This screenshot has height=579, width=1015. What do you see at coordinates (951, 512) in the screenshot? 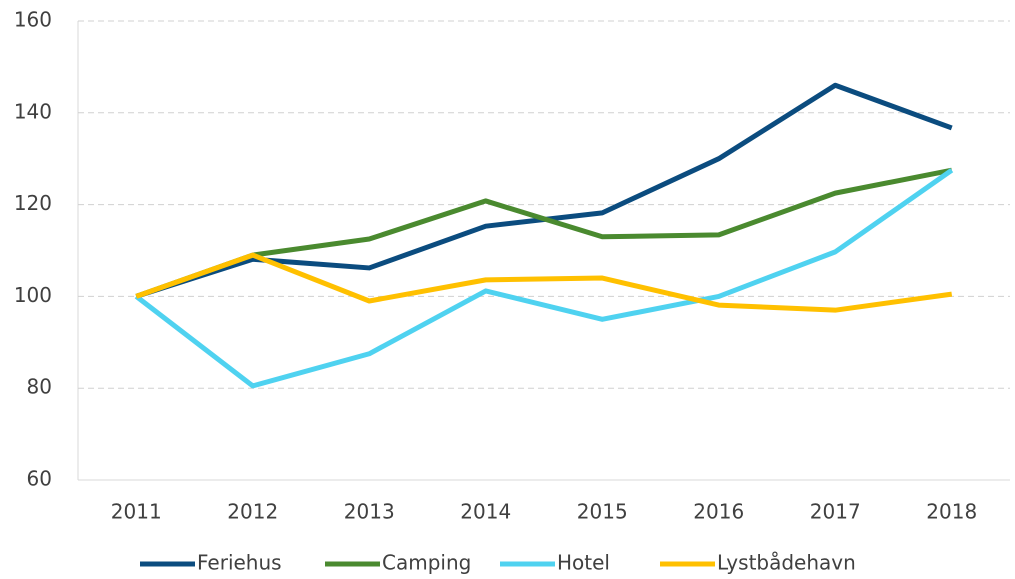
I see `x-tick-label: 2018` at bounding box center [951, 512].